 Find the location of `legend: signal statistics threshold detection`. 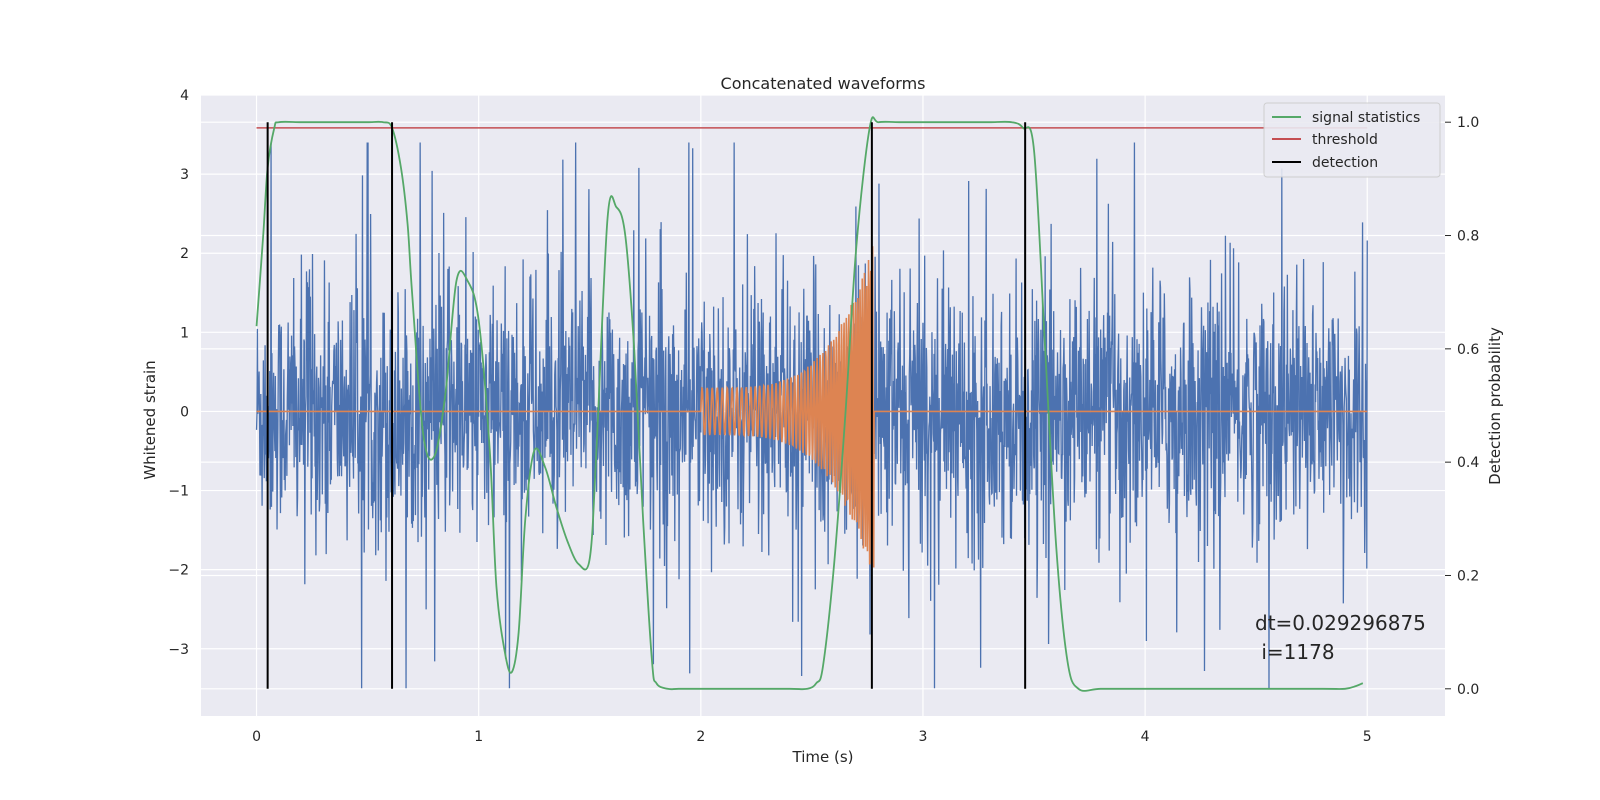

legend: signal statistics threshold detection is located at coordinates (1352, 140).